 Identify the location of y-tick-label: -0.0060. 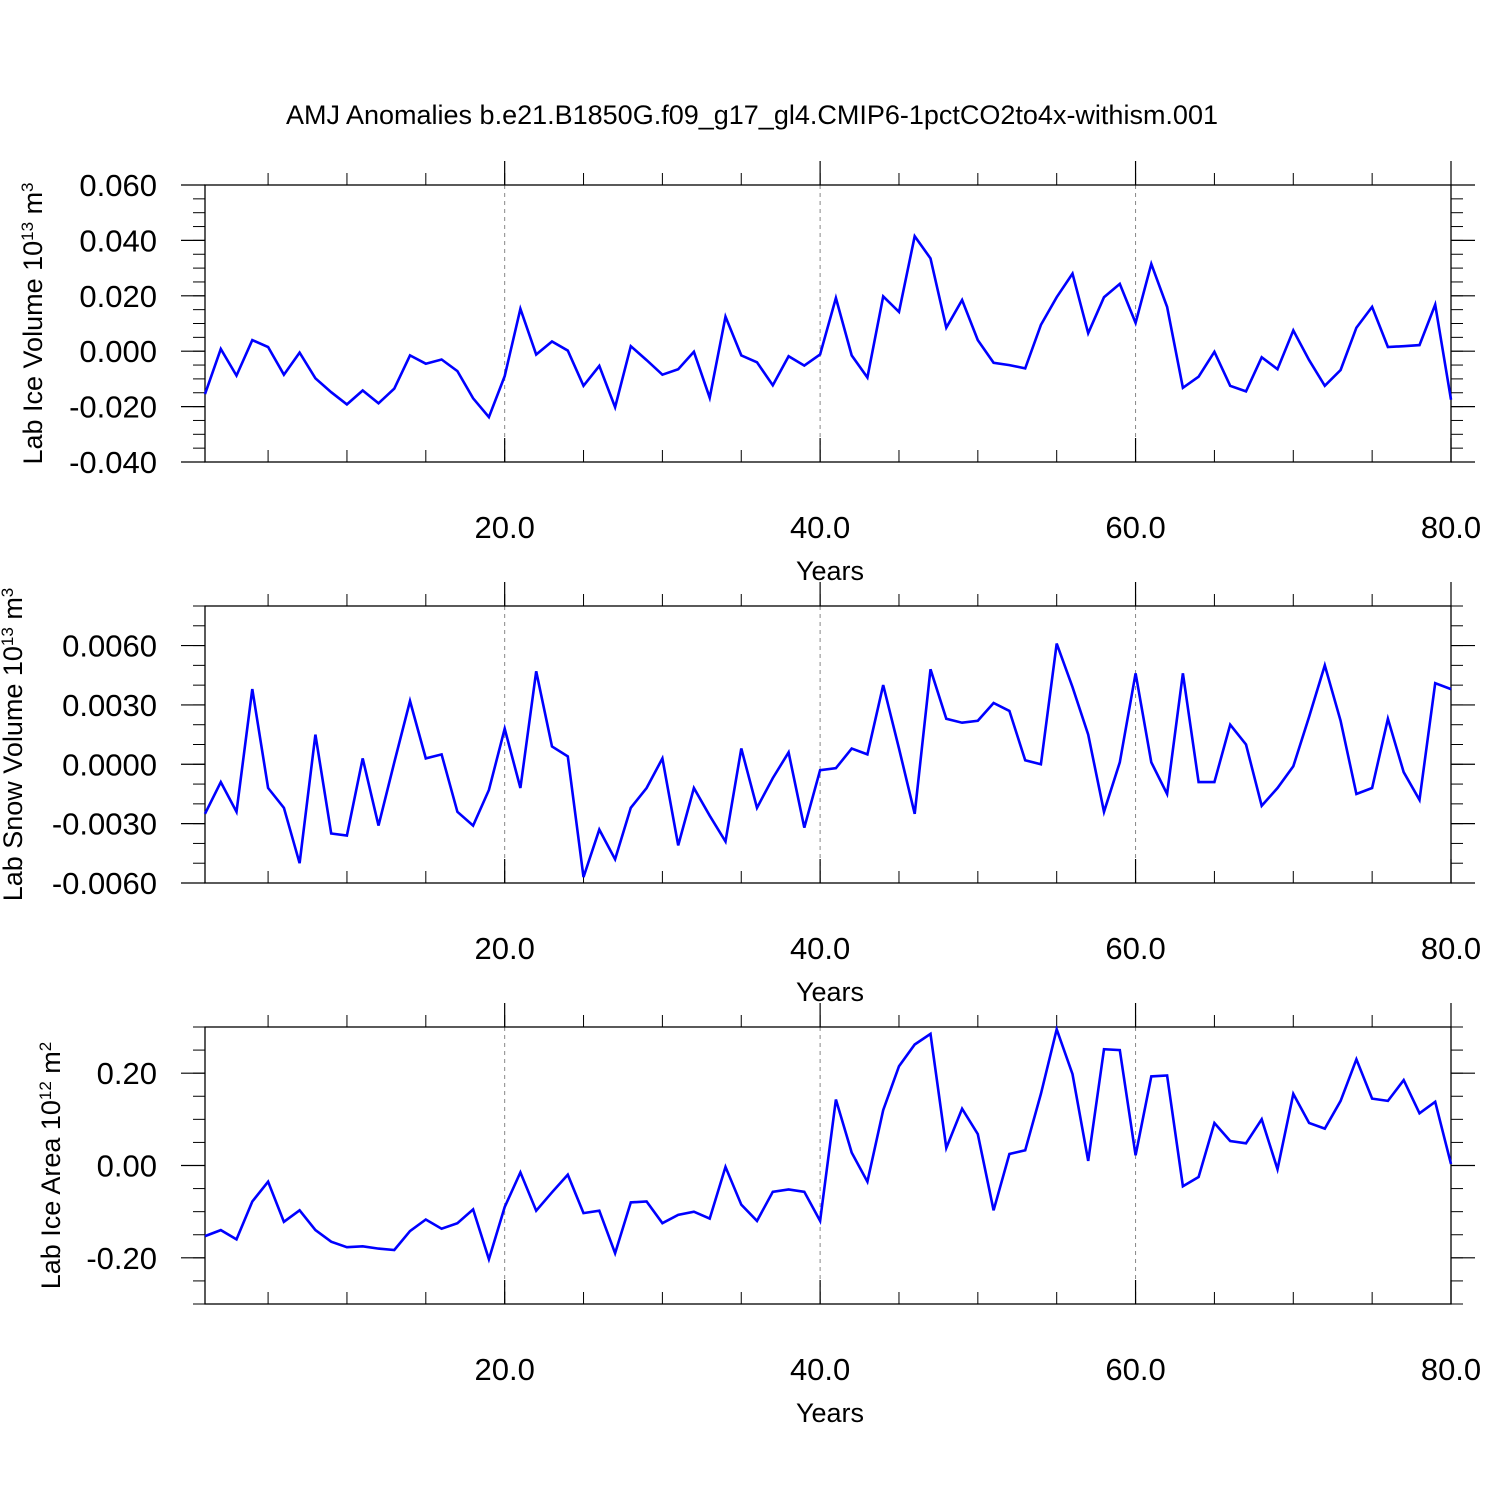
(104, 883).